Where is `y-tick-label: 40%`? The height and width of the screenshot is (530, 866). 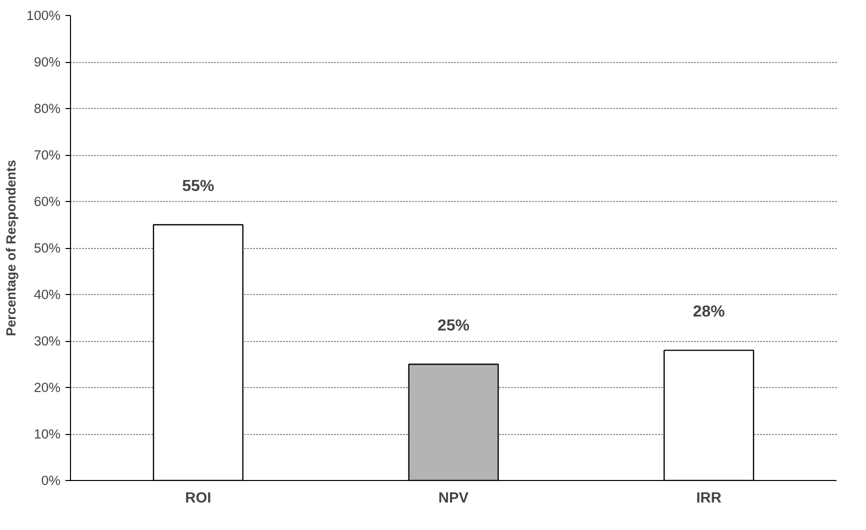
y-tick-label: 40% is located at coordinates (47, 294).